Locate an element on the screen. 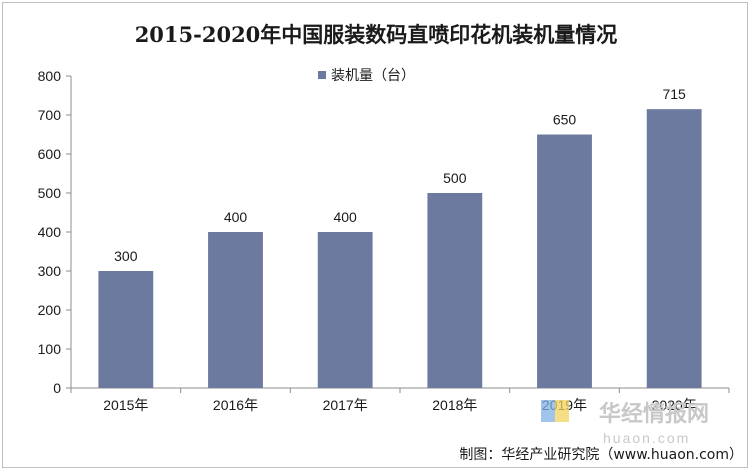 This screenshot has height=470, width=750. x-axis: 2015年2016年2017年2018年2019年2020年 is located at coordinates (400, 400).